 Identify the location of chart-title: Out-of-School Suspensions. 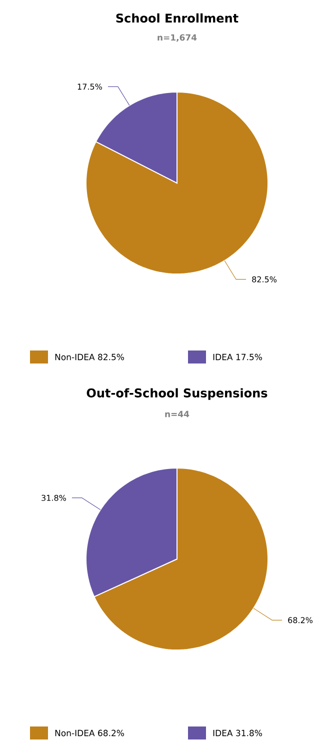
(177, 394).